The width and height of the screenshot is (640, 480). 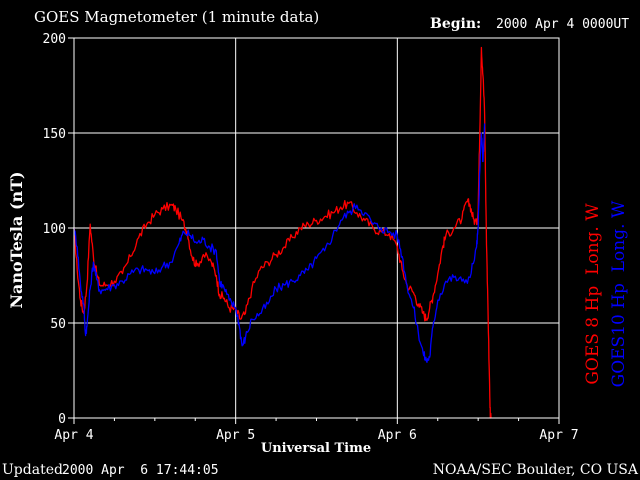 I want to click on y-axis-label: NanoTesla (nT), so click(x=16, y=239).